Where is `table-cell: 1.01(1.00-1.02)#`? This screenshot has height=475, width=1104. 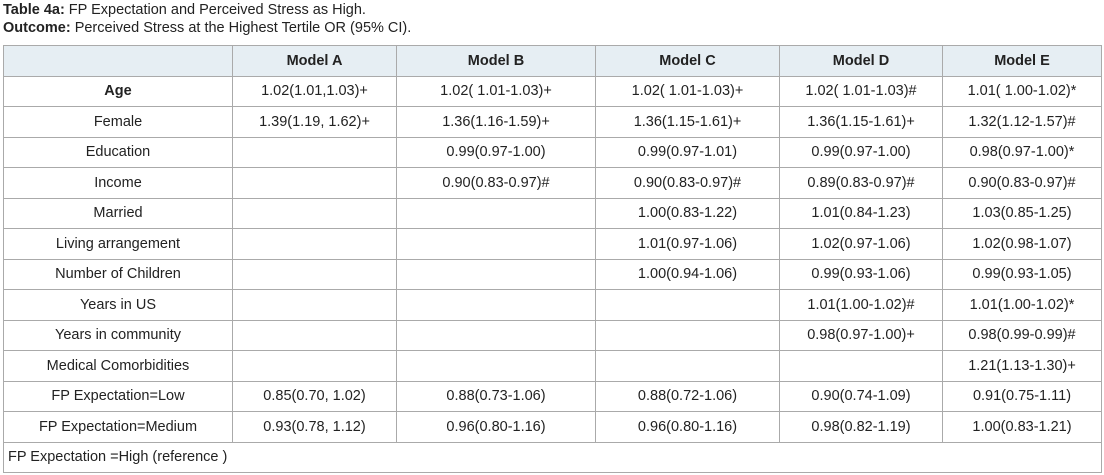 table-cell: 1.01(1.00-1.02)# is located at coordinates (861, 305).